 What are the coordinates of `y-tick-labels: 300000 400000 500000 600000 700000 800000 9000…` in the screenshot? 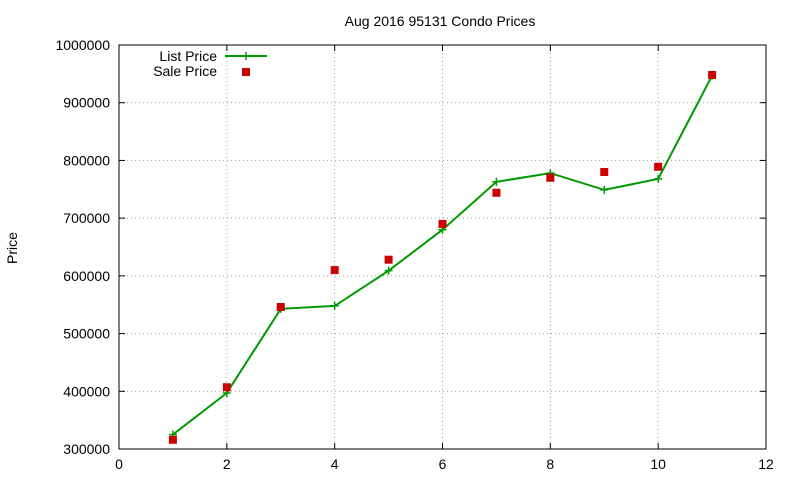 It's located at (82, 247).